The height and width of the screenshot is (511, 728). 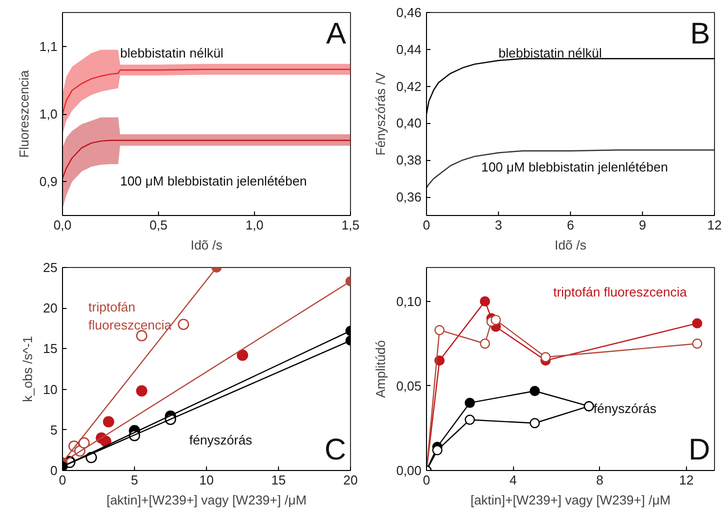 What do you see at coordinates (28, 369) in the screenshot?
I see `y-axis-title: k_obs /s^-1` at bounding box center [28, 369].